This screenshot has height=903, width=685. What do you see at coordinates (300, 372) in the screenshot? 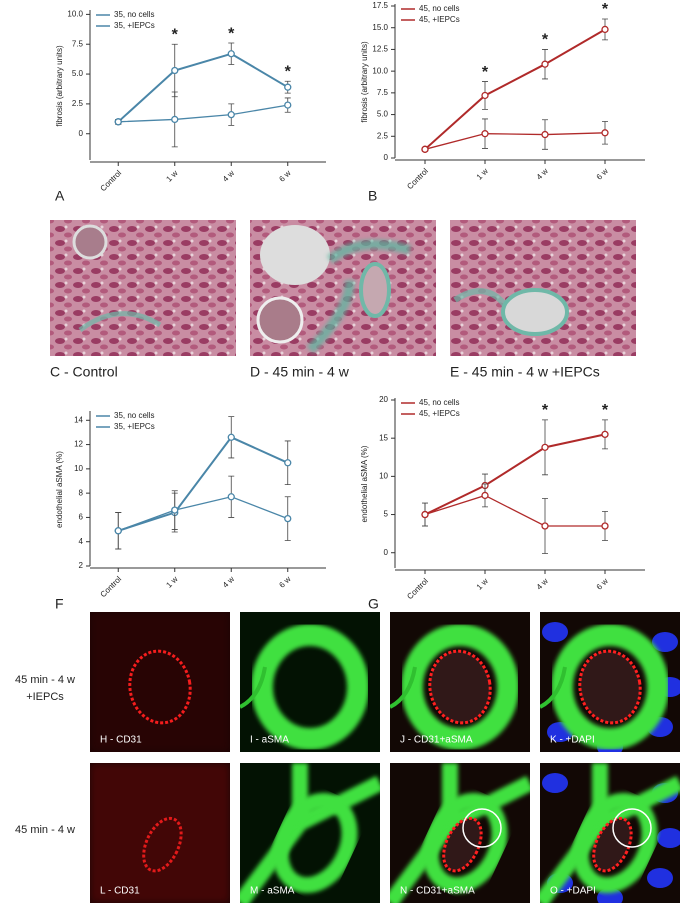
I see `histology-caption: D - 45 min - 4 w` at bounding box center [300, 372].